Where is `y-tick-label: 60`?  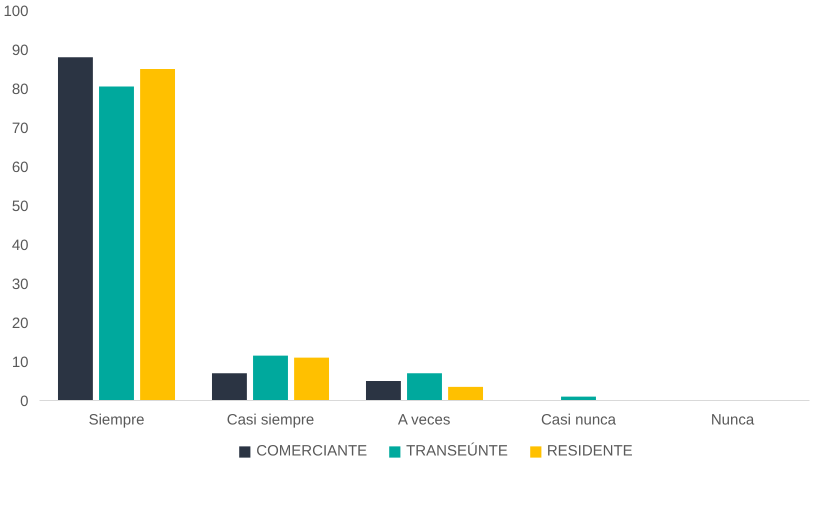 y-tick-label: 60 is located at coordinates (20, 167).